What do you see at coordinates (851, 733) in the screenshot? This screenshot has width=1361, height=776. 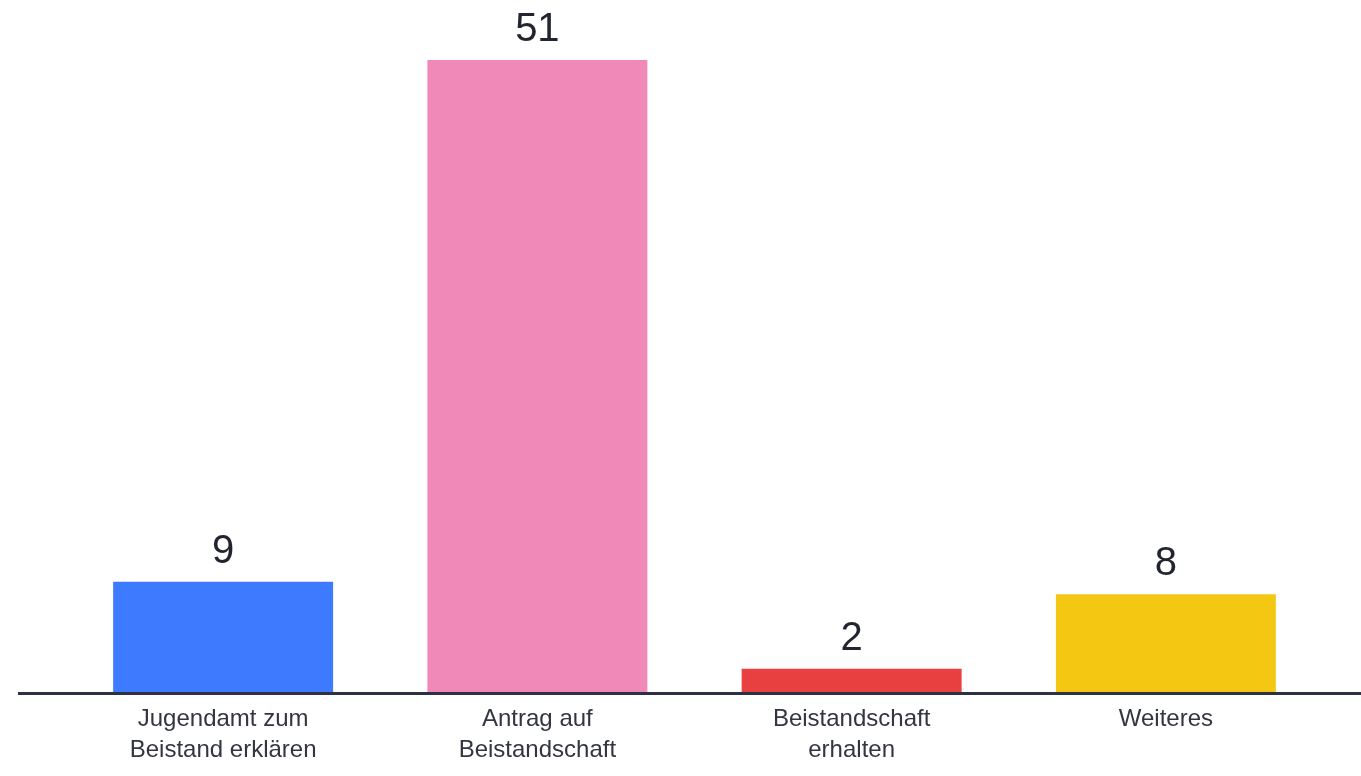 I see `x-tick-label: Beistandschaft erhalten` at bounding box center [851, 733].